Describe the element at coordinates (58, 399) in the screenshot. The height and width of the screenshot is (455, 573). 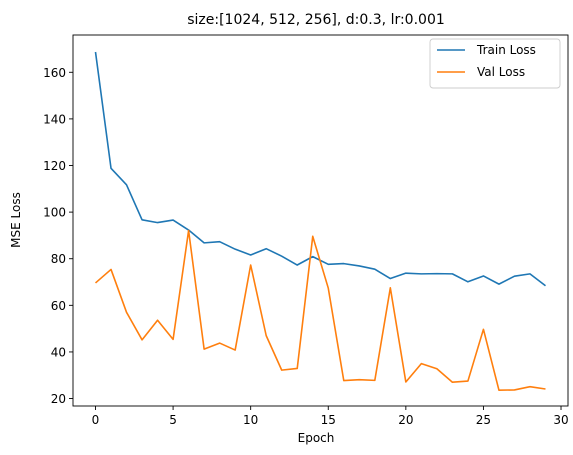
I see `y-tick-label: 20` at that location.